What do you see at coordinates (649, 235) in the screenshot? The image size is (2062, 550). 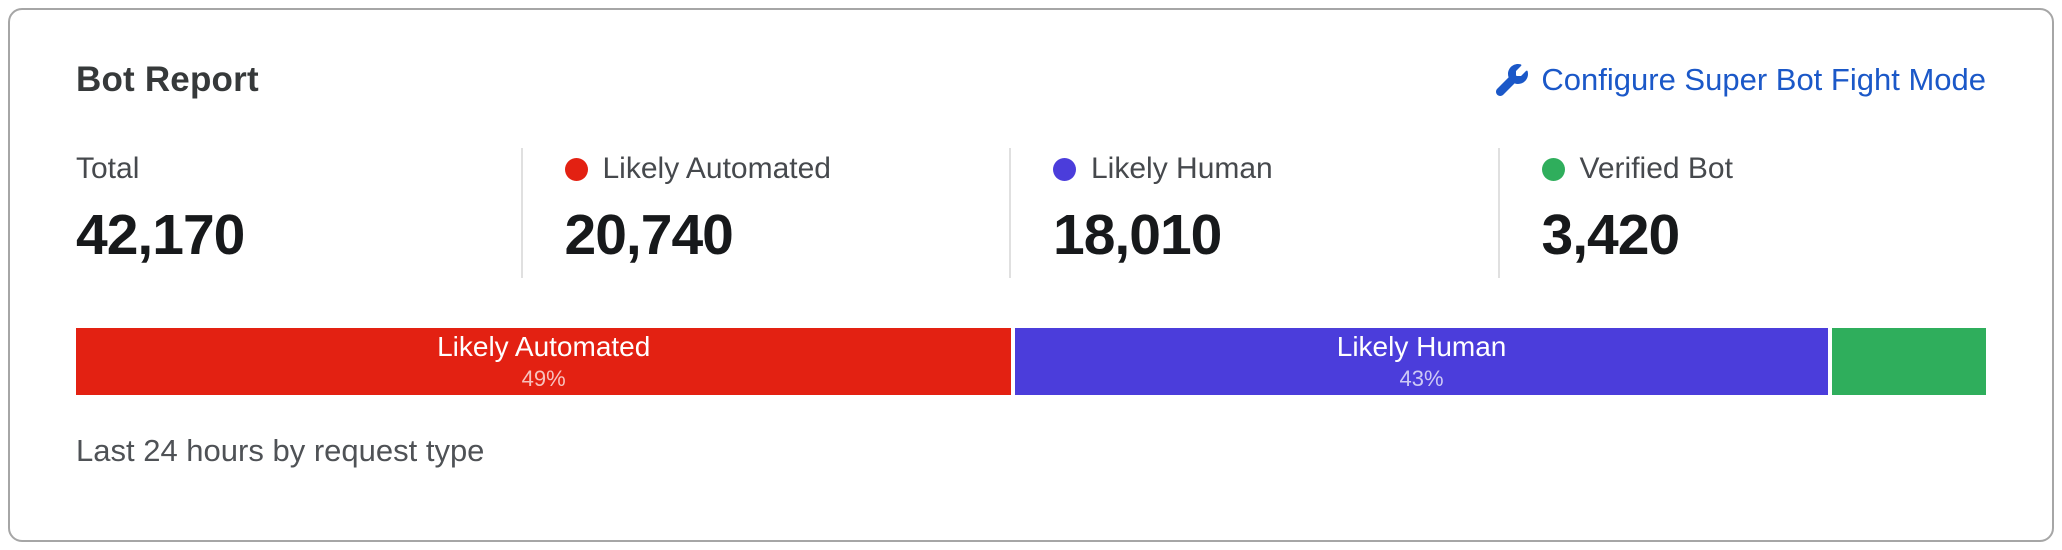 I see `stat-value: 20,740` at bounding box center [649, 235].